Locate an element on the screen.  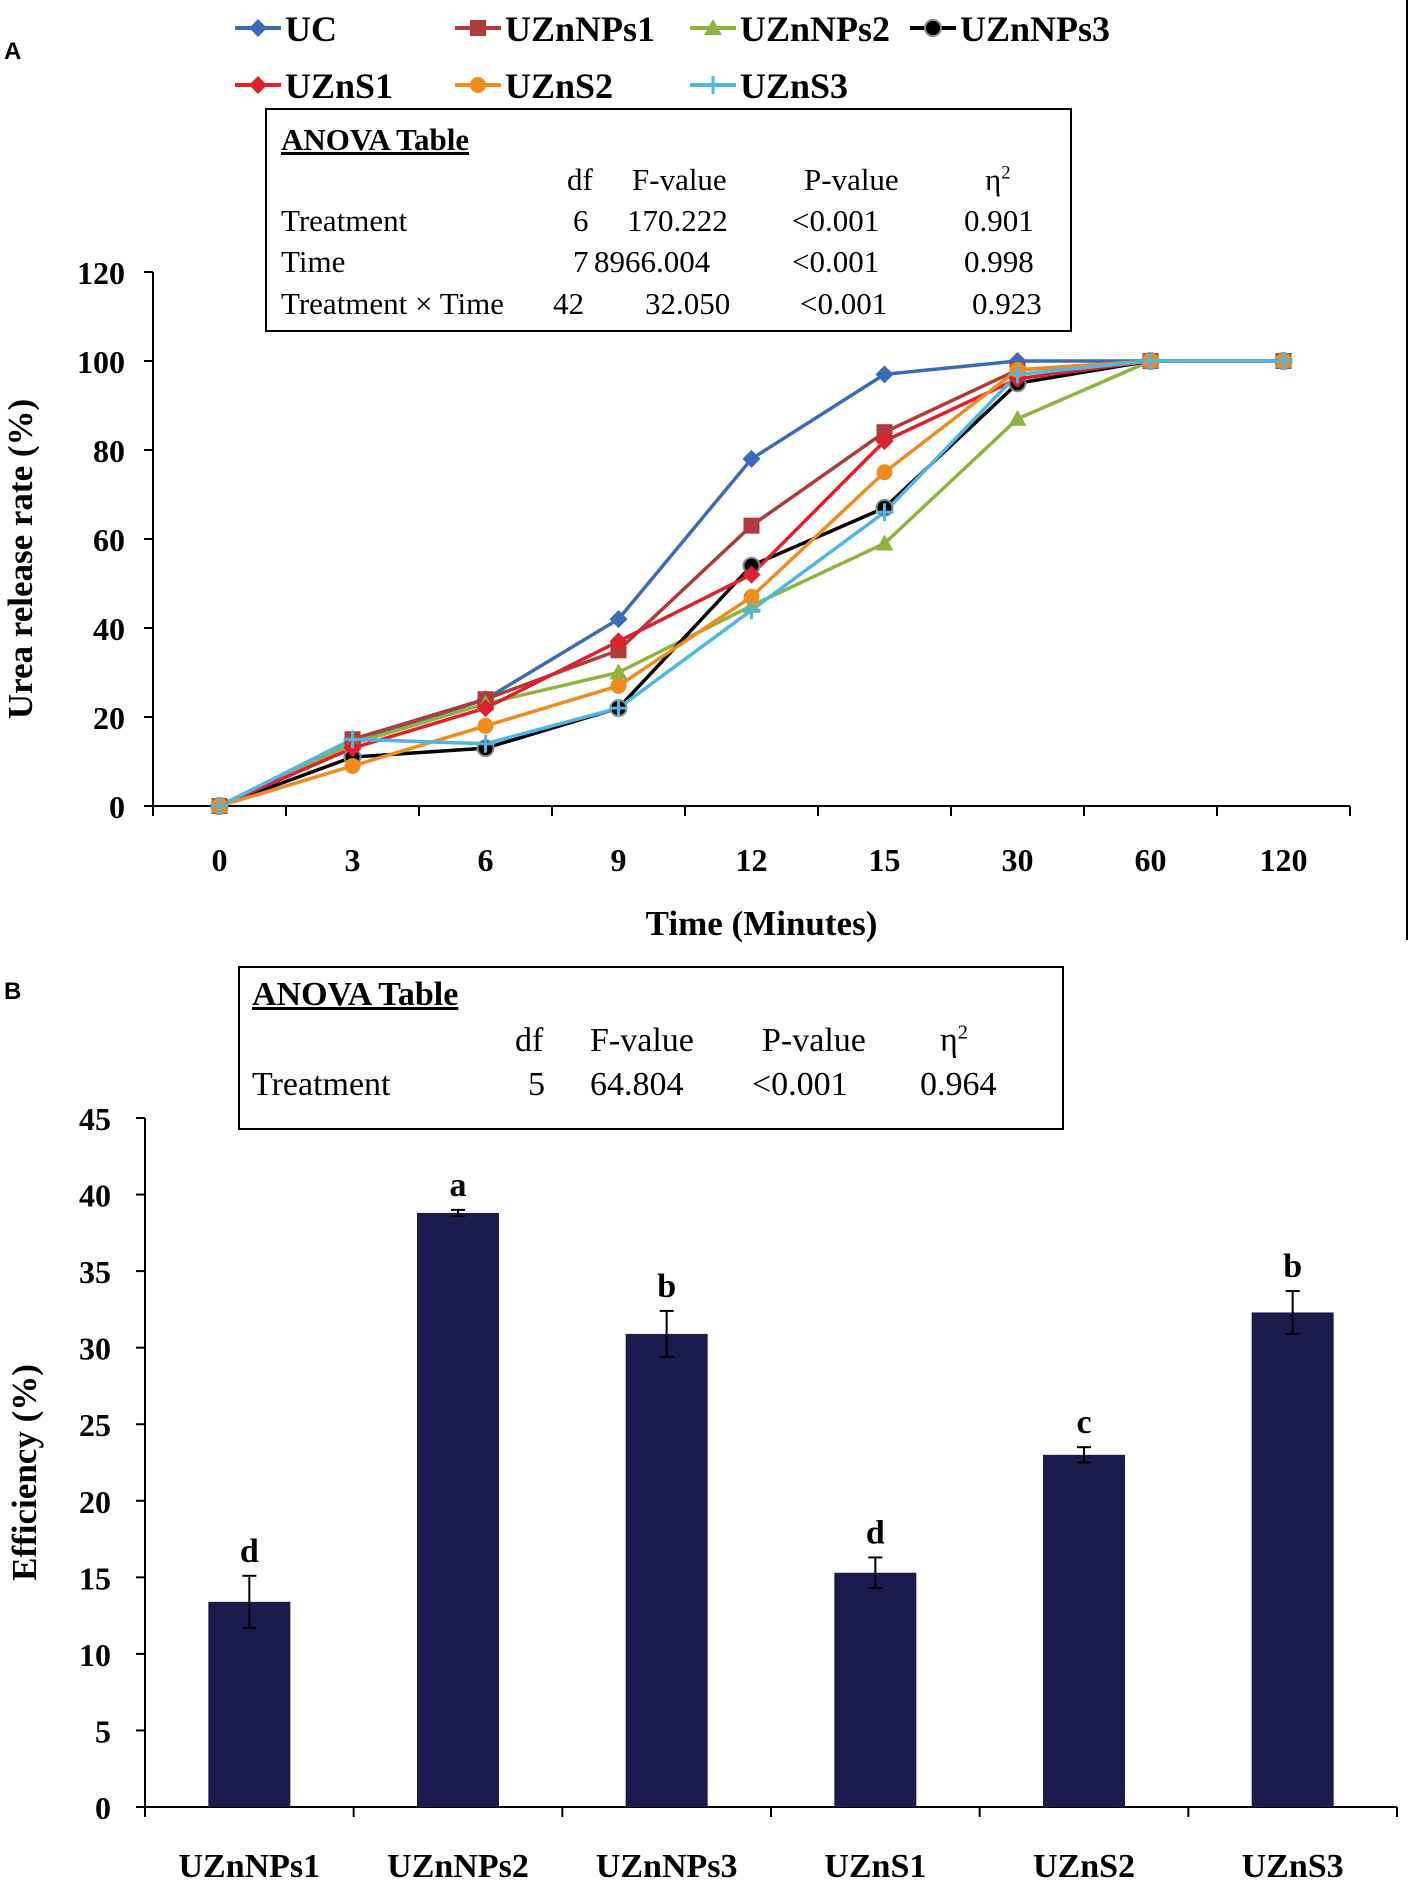
chart-b-x-tick-label-uzns1: UZnS1 is located at coordinates (875, 1866).